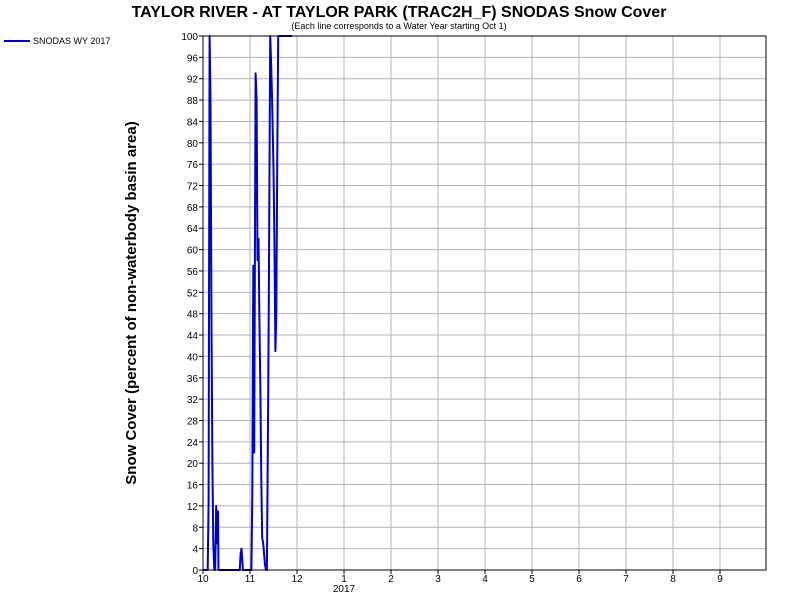 The height and width of the screenshot is (600, 800). I want to click on y-tick-label: 8, so click(195, 528).